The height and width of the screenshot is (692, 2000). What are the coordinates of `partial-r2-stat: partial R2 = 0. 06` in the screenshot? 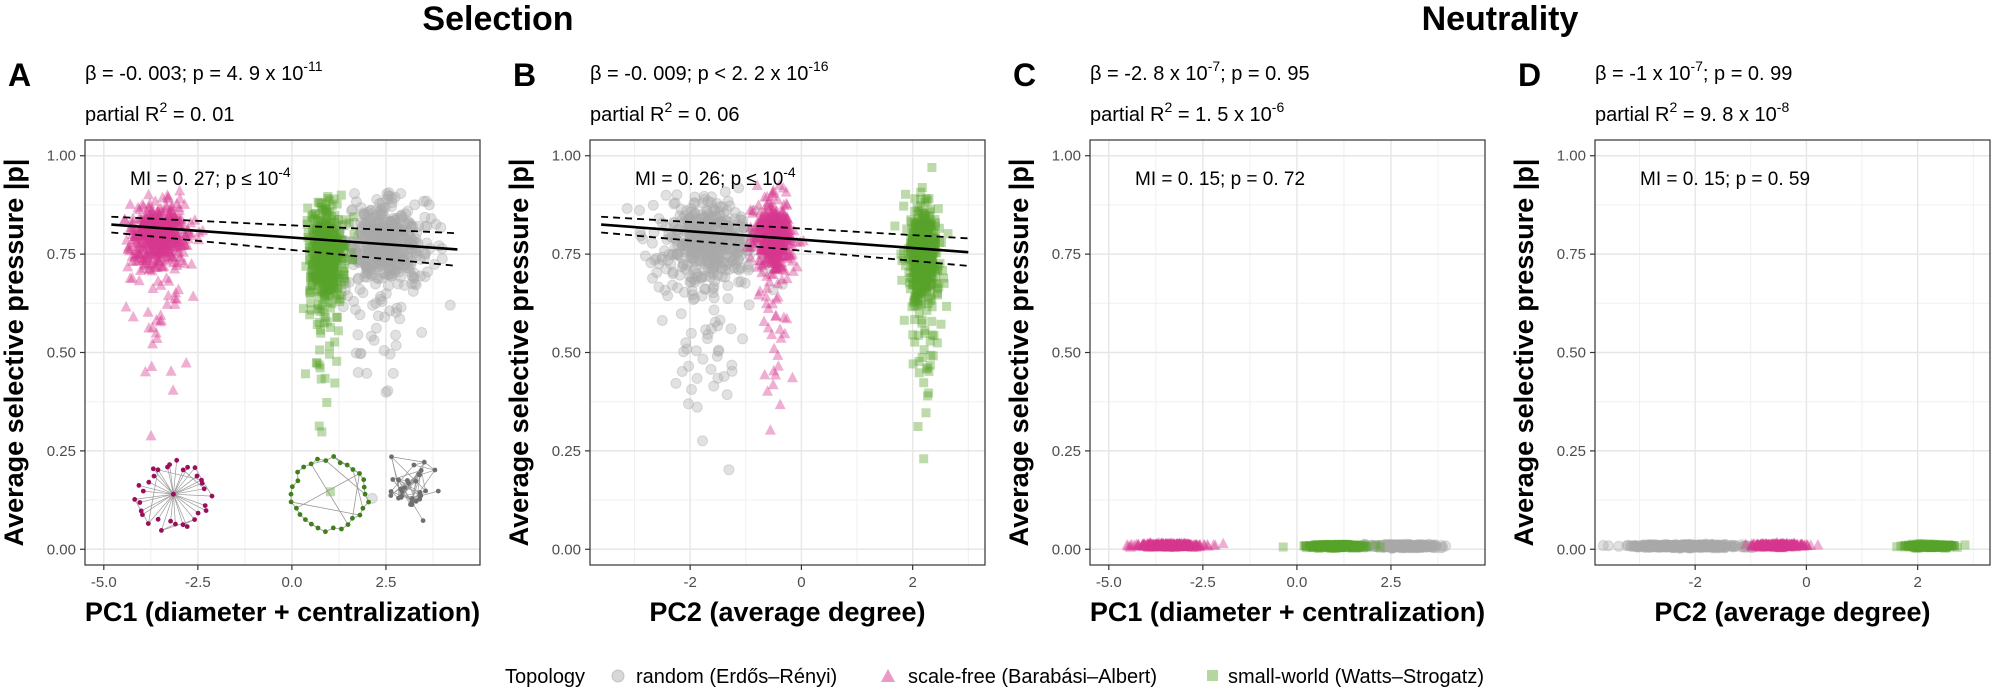 It's located at (665, 112).